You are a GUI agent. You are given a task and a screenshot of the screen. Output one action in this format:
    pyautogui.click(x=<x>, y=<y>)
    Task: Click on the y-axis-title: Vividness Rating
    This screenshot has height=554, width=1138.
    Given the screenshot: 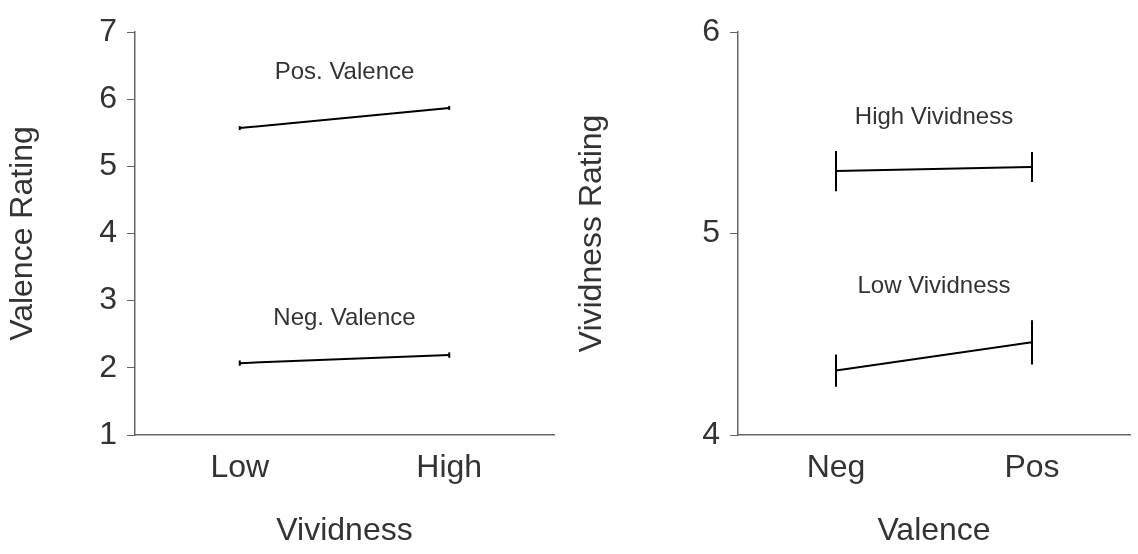 What is the action you would take?
    pyautogui.click(x=590, y=233)
    